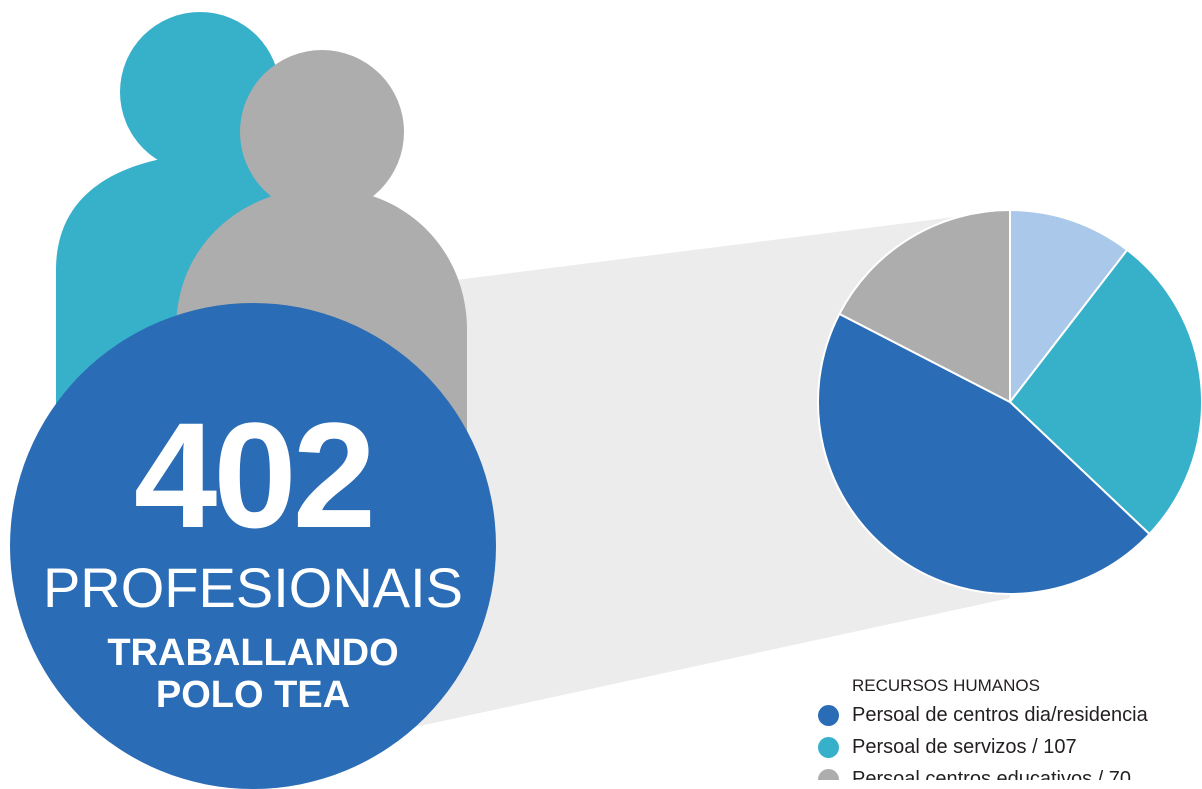 This screenshot has height=789, width=1202. Describe the element at coordinates (1000, 715) in the screenshot. I see `legend-label: Persoal de centros dia/residencia` at that location.